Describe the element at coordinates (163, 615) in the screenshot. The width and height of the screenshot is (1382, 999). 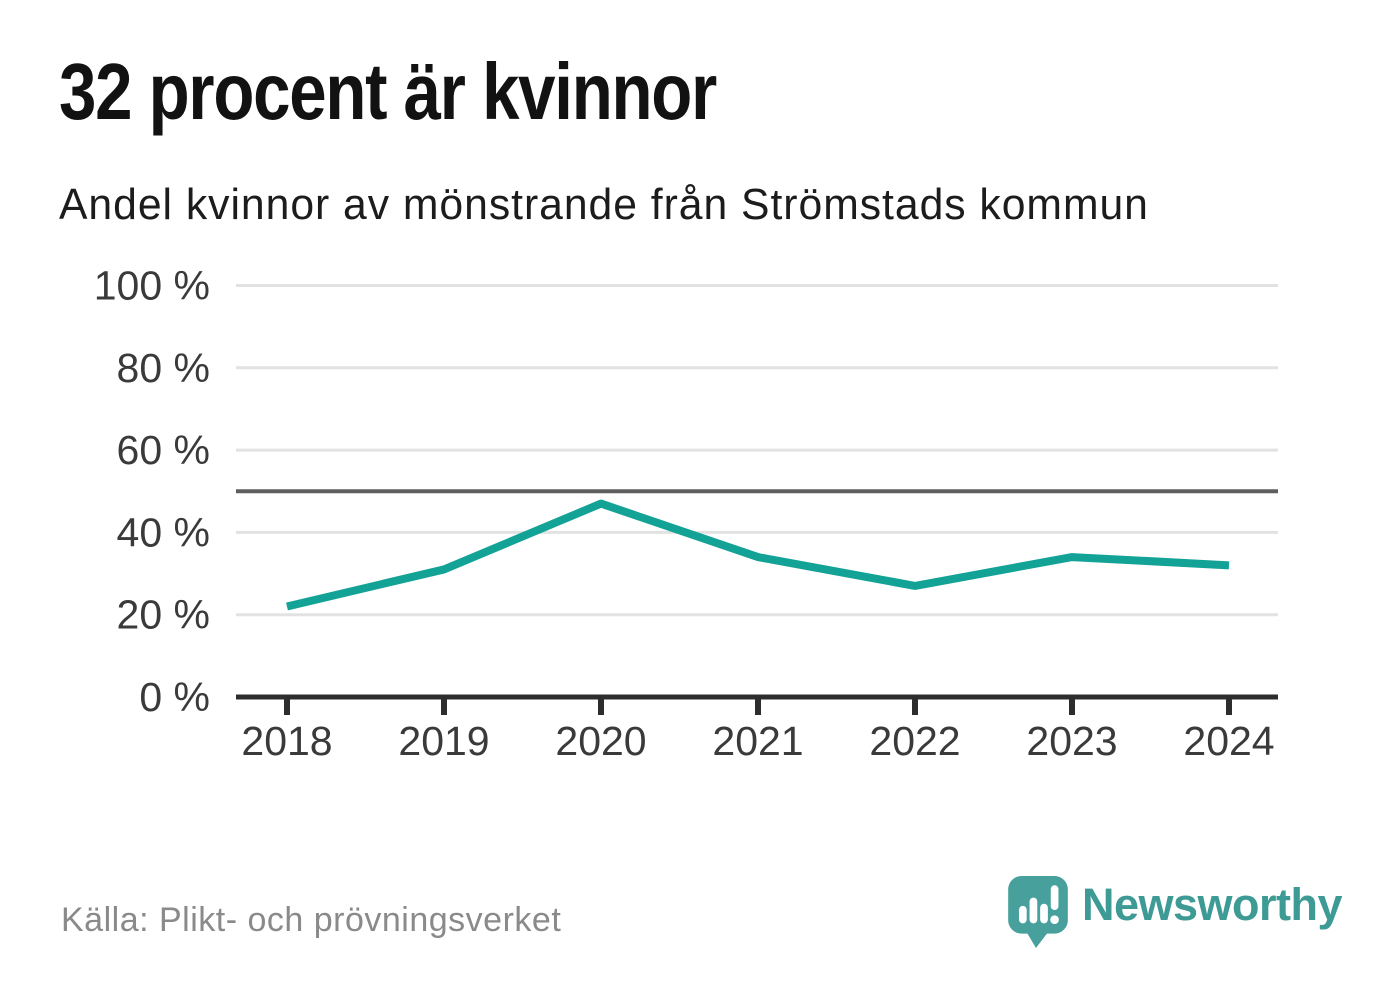
I see `y-tick-label: 20 %` at that location.